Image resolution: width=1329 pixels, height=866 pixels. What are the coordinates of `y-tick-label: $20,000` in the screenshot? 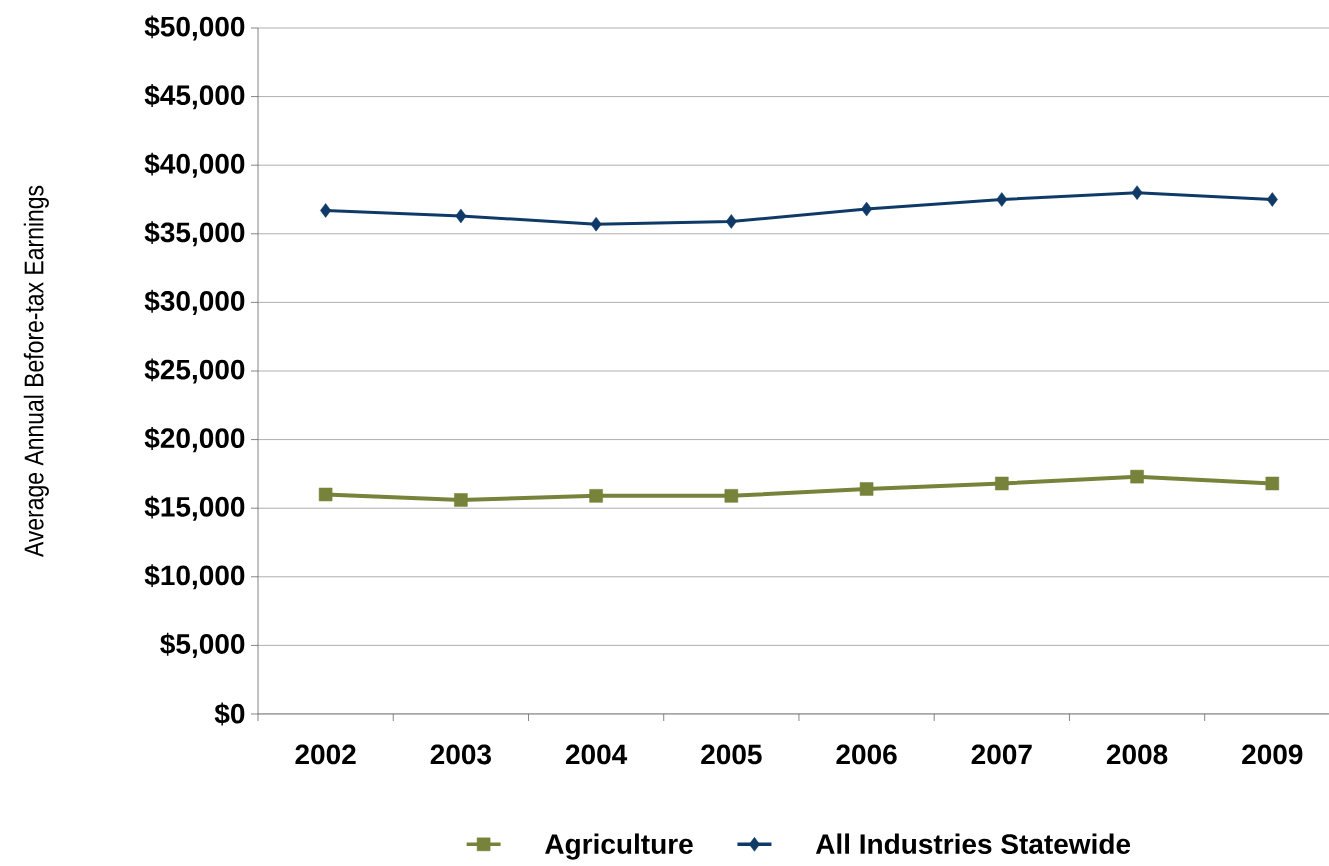 It's located at (194, 440).